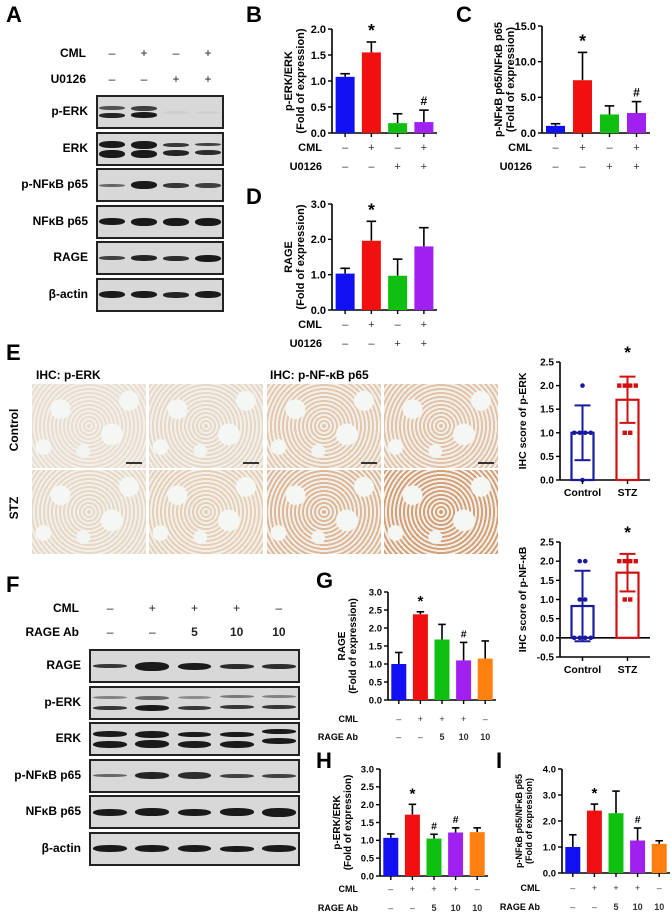 The image size is (672, 916). What do you see at coordinates (160, 221) in the screenshot?
I see `blot-membrane-nf-b-p65` at bounding box center [160, 221].